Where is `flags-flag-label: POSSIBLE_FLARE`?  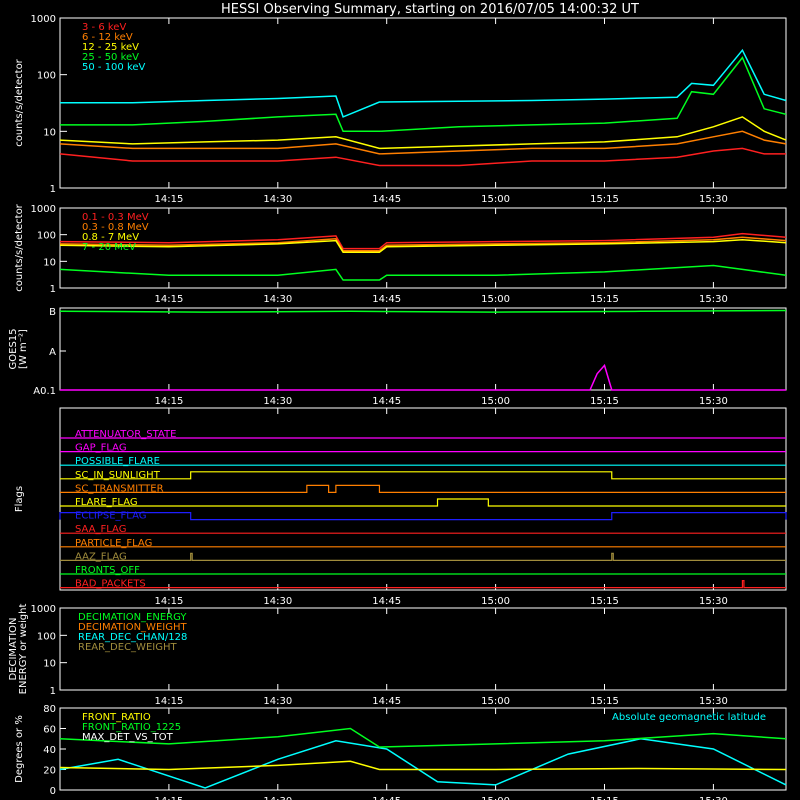 flags-flag-label: POSSIBLE_FLARE is located at coordinates (117, 461).